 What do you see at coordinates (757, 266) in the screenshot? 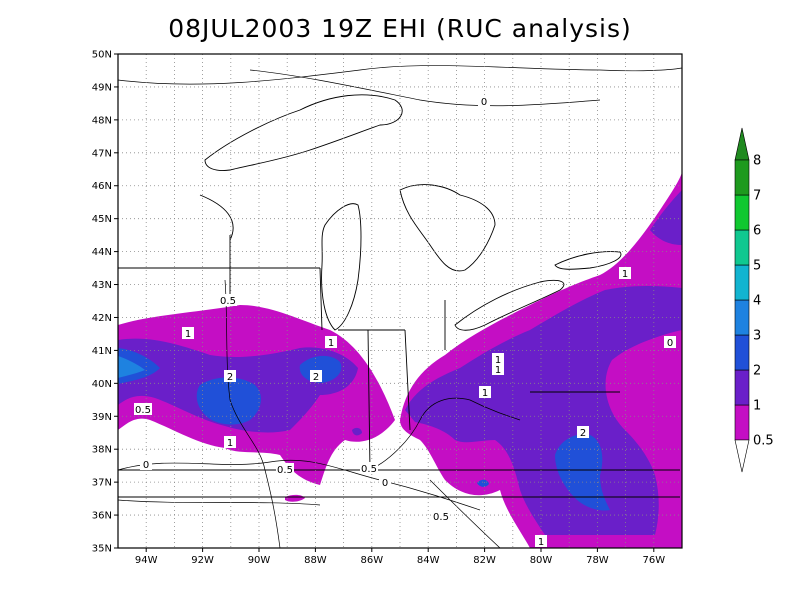
I see `colorbar-level-label: 5` at bounding box center [757, 266].